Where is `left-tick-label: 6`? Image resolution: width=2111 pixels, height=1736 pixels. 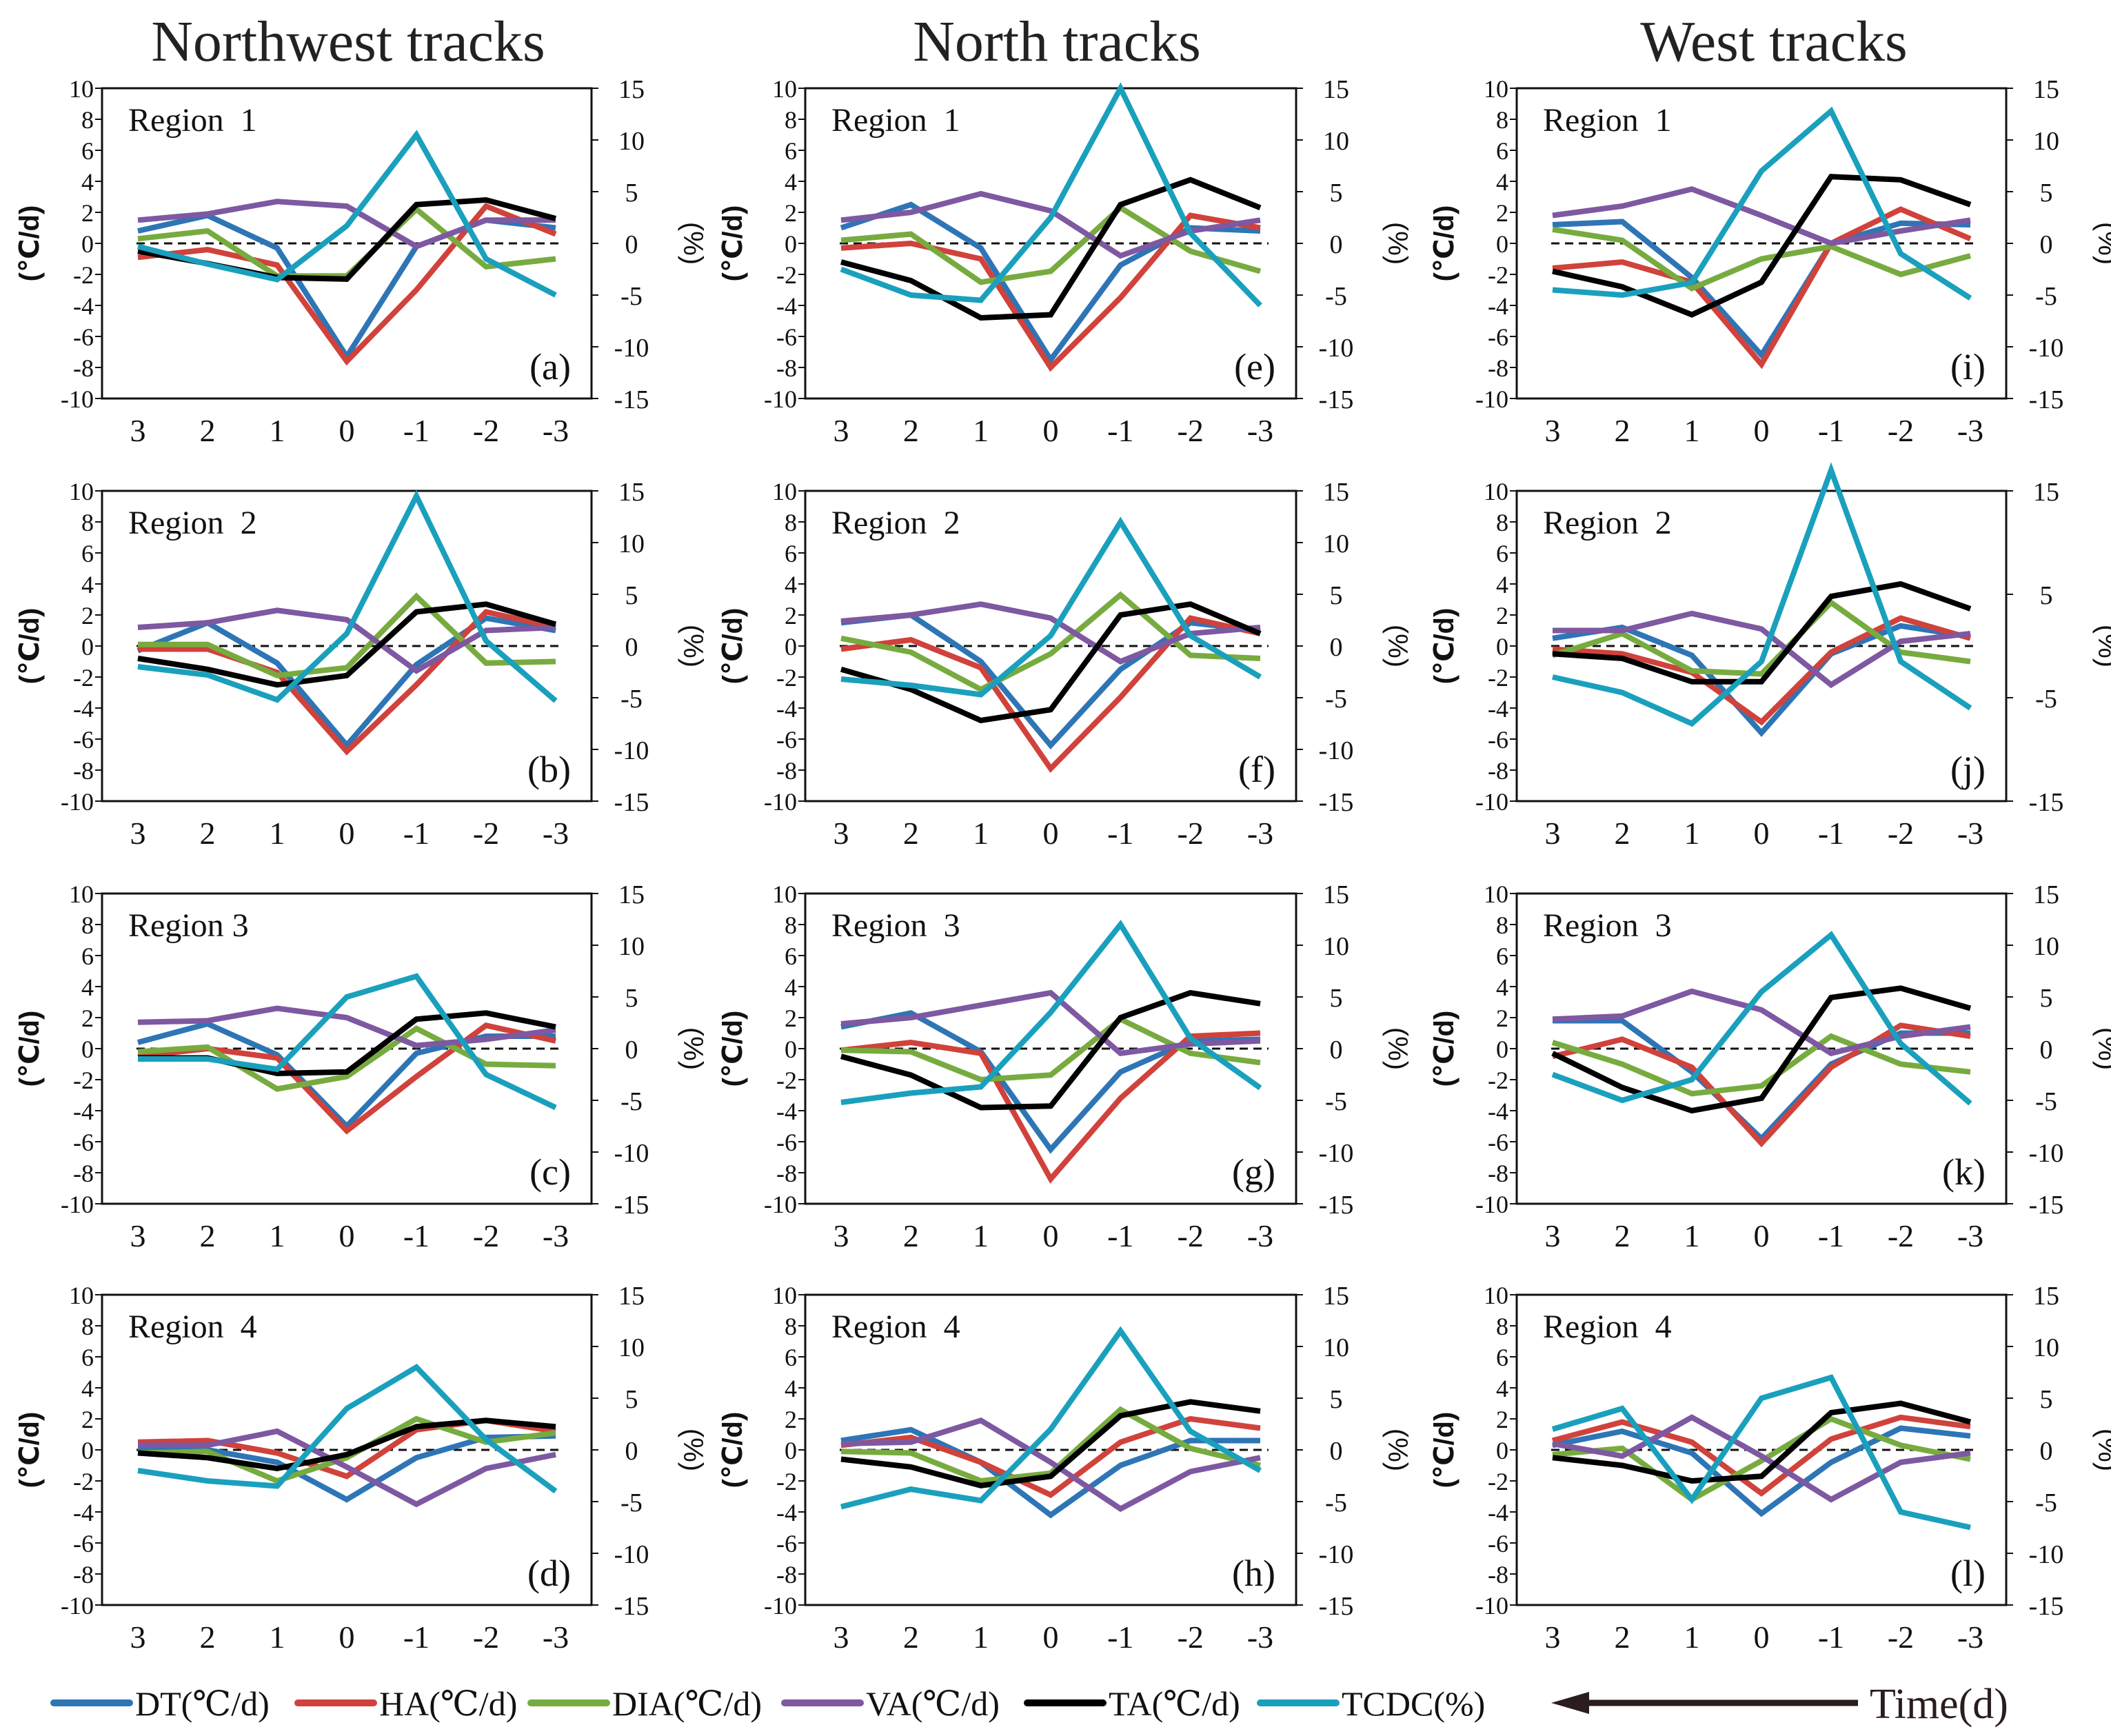
left-tick-label: 6 is located at coordinates (87, 956).